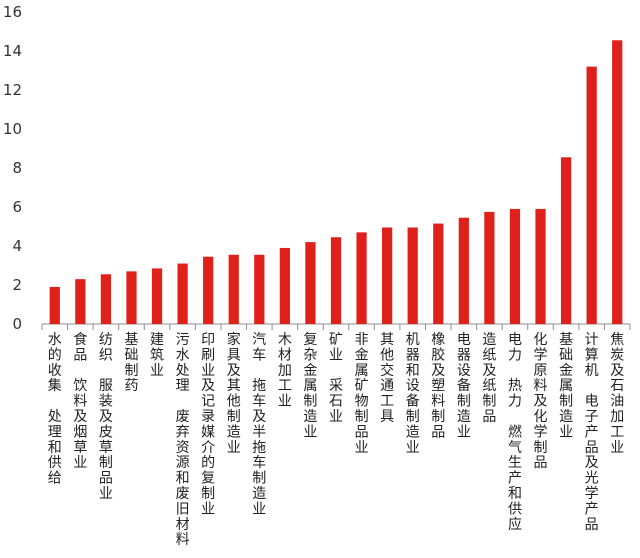 Image resolution: width=640 pixels, height=558 pixels. I want to click on x-tick-label: 建筑业, so click(157, 355).